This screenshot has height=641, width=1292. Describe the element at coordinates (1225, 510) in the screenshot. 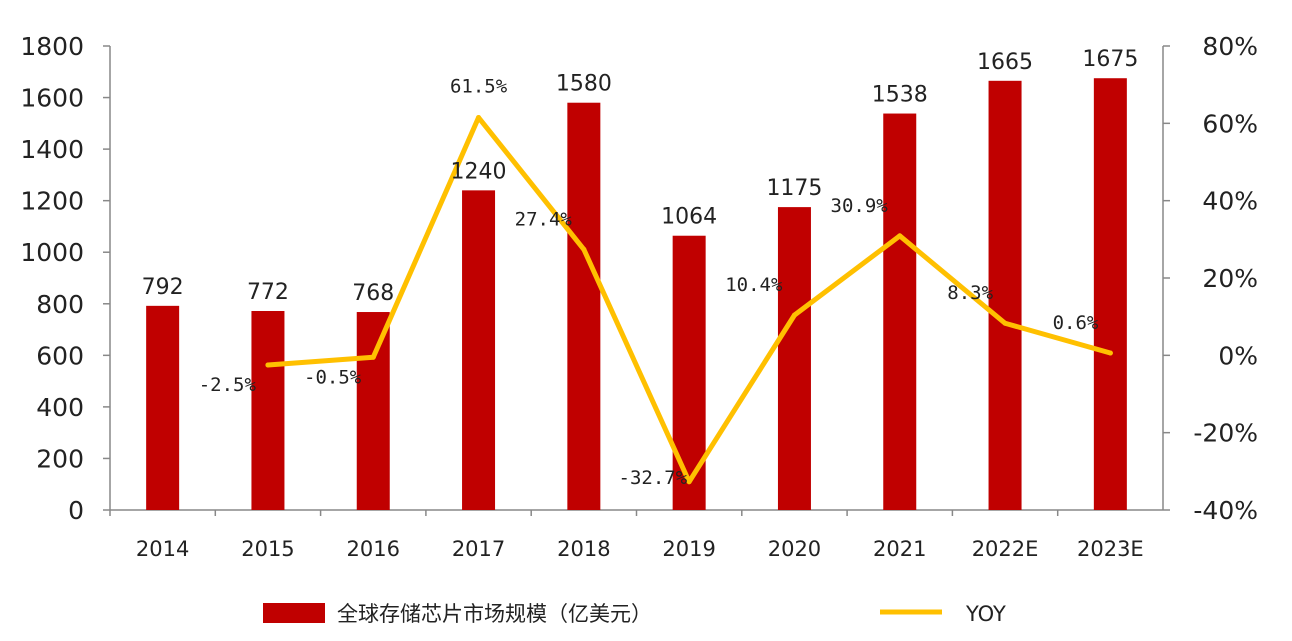

I see `right-tick-label: -40%` at that location.